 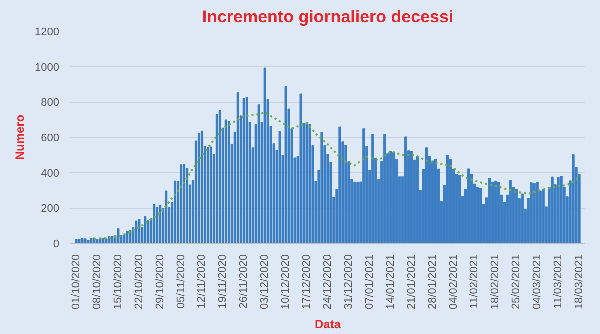 I want to click on y-tick-label: 1200, so click(x=47, y=32).